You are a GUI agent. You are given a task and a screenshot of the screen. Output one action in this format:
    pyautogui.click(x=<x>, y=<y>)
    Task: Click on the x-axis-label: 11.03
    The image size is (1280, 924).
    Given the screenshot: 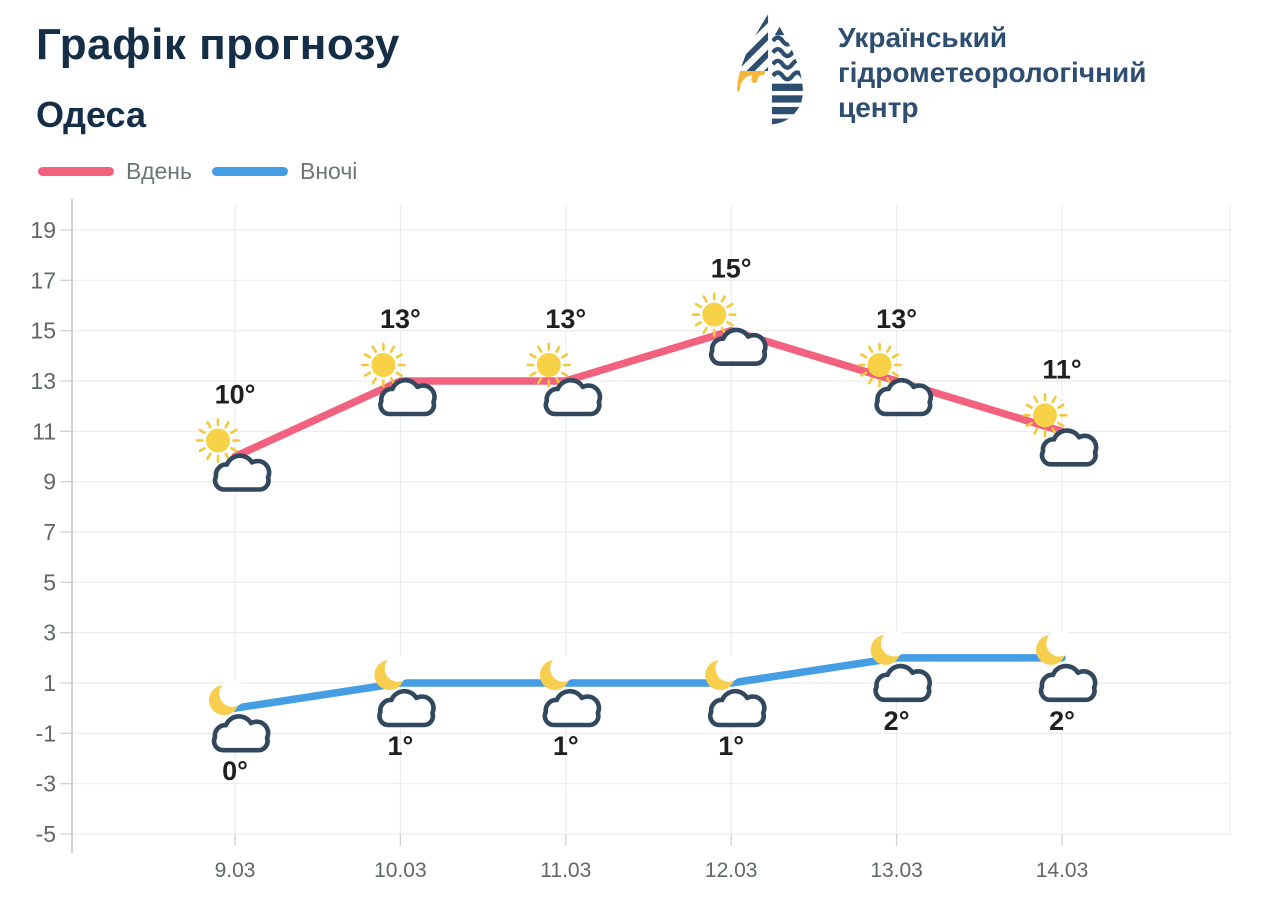 What is the action you would take?
    pyautogui.click(x=565, y=870)
    